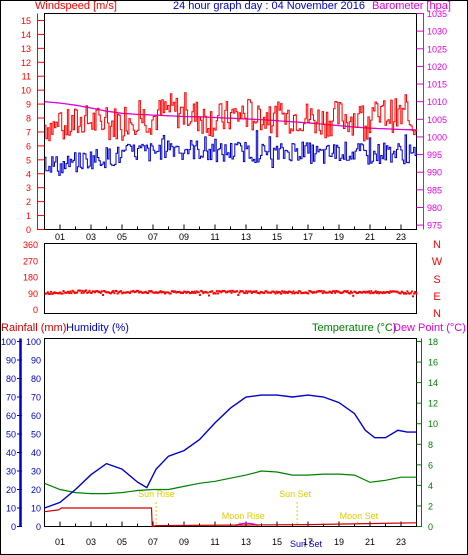  Describe the element at coordinates (36, 435) in the screenshot. I see `humidity-tick-label: 50` at that location.